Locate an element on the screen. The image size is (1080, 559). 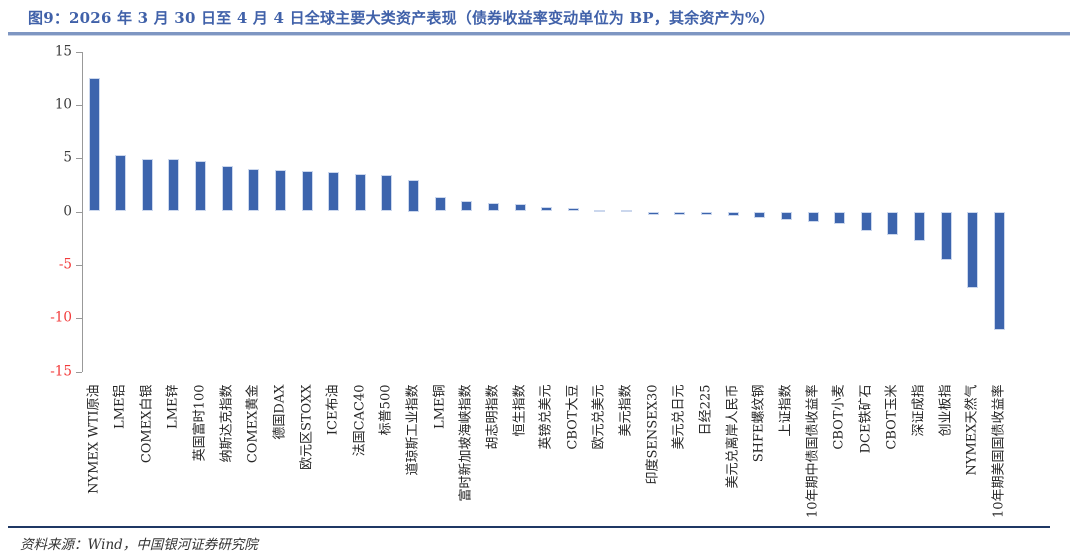
x-category-label: 纳斯达克指数 is located at coordinates (227, 423).